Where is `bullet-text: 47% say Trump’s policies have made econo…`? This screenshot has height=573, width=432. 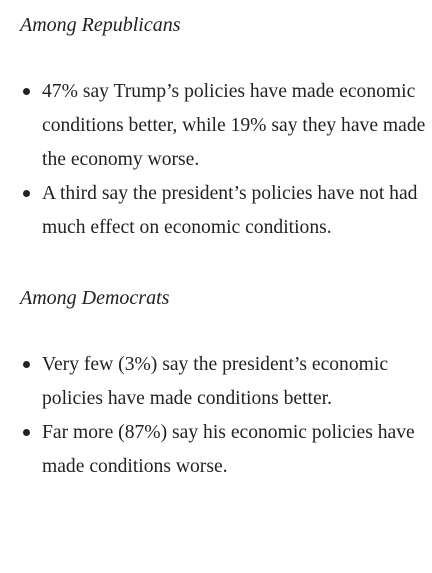
bullet-text: 47% say Trump’s policies have made econo… is located at coordinates (234, 125).